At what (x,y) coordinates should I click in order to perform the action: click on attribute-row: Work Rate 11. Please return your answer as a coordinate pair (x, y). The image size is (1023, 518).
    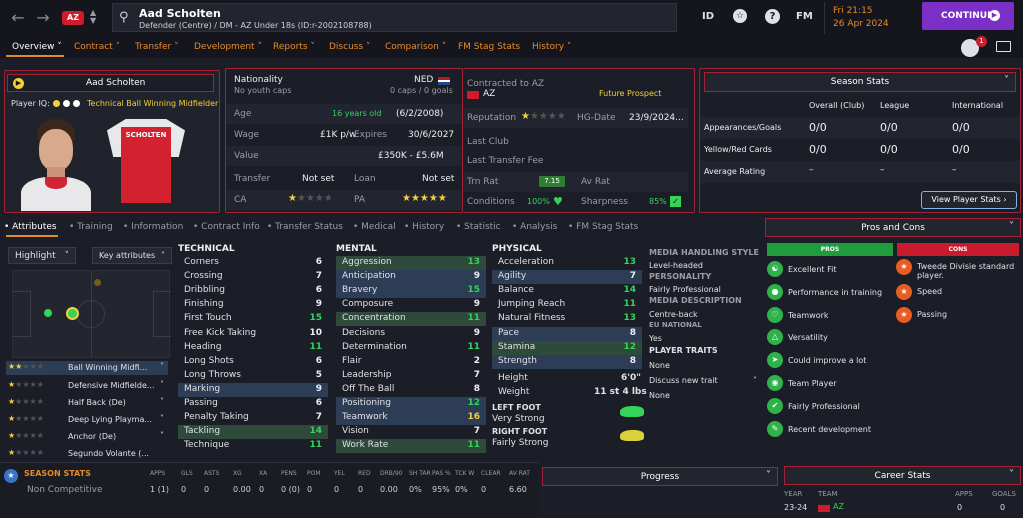
    Looking at the image, I should click on (411, 446).